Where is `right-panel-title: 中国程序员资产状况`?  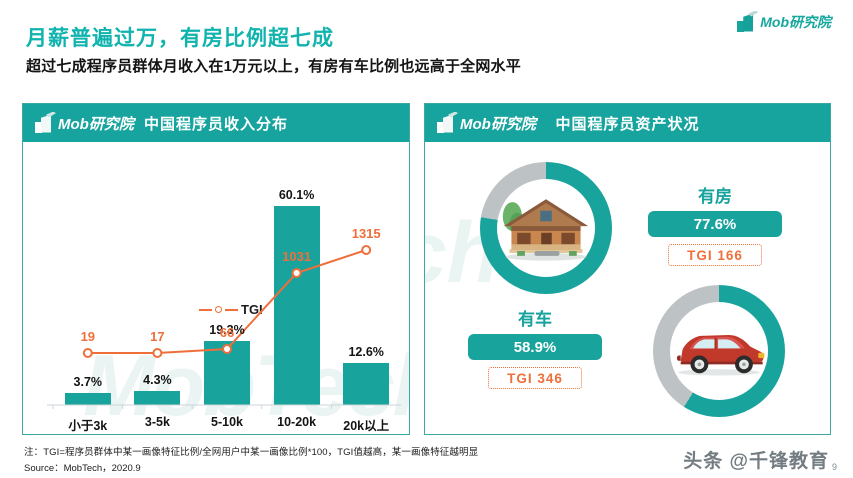
right-panel-title: 中国程序员资产状况 is located at coordinates (627, 124).